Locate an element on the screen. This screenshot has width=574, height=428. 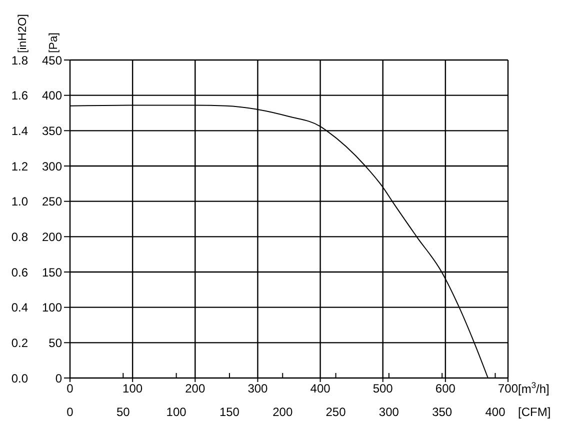
y-tick-label: 50 is located at coordinates (55, 343).